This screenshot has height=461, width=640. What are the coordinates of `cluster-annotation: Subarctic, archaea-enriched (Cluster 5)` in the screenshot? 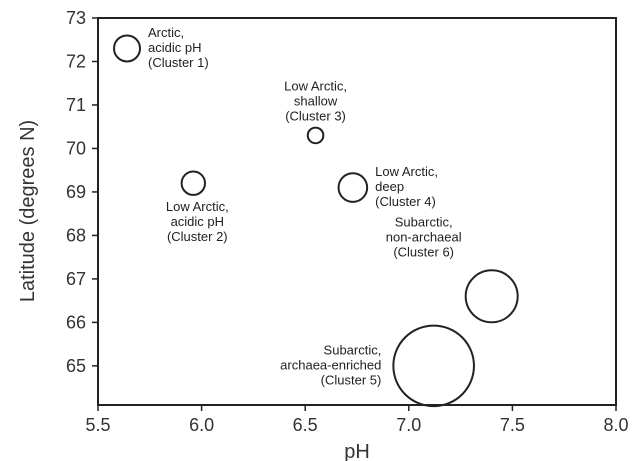 It's located at (330, 364).